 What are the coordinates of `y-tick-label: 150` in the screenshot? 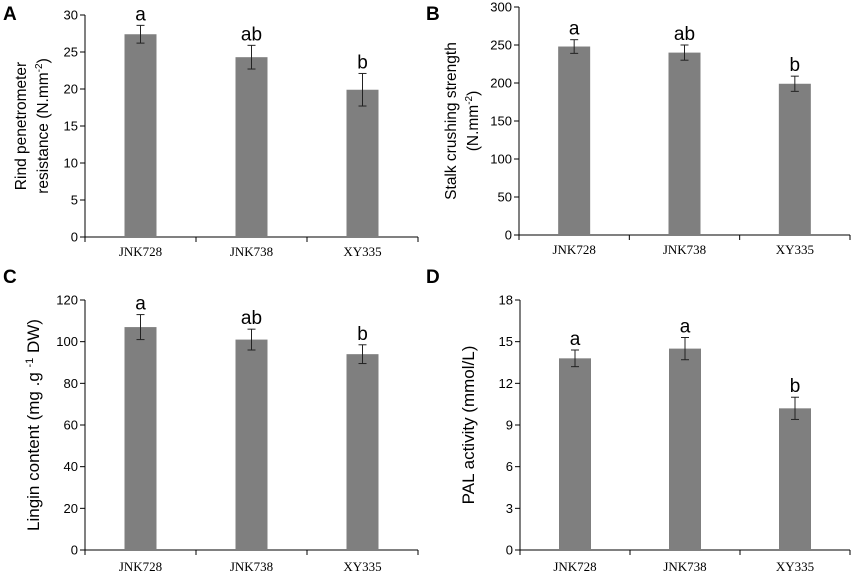 It's located at (501, 121).